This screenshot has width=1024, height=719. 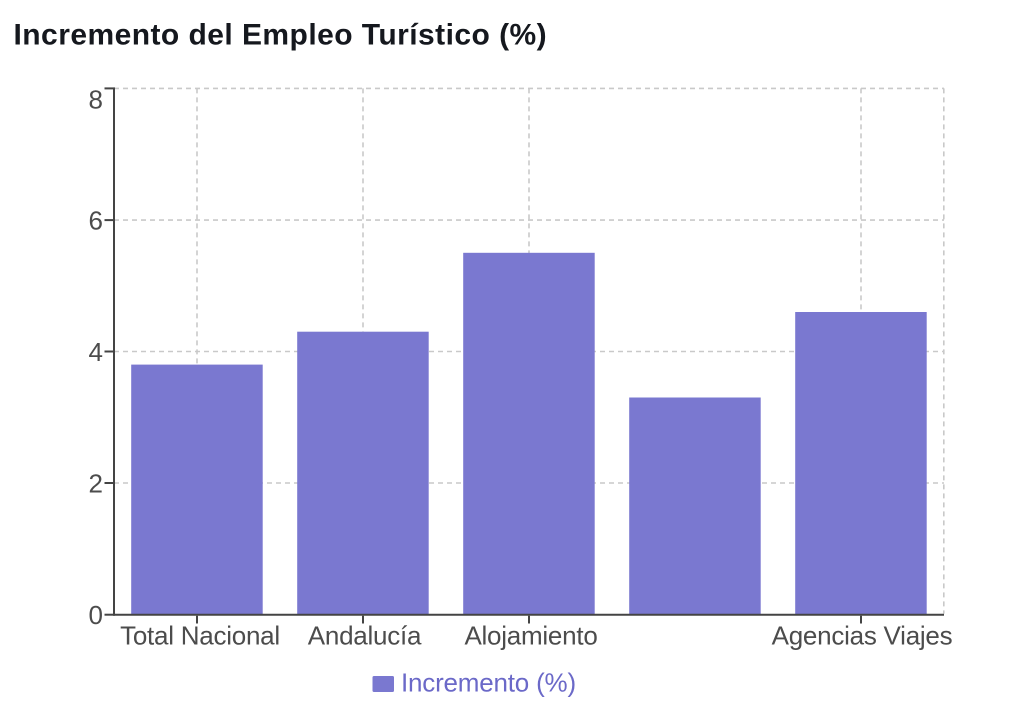 What do you see at coordinates (530, 636) in the screenshot?
I see `svg-text: Alojamiento` at bounding box center [530, 636].